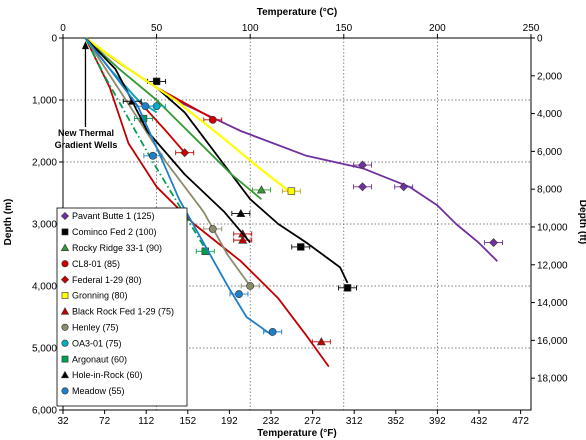 The image size is (586, 440). Describe the element at coordinates (581, 222) in the screenshot. I see `right-axis-title: Depth (ft)` at that location.